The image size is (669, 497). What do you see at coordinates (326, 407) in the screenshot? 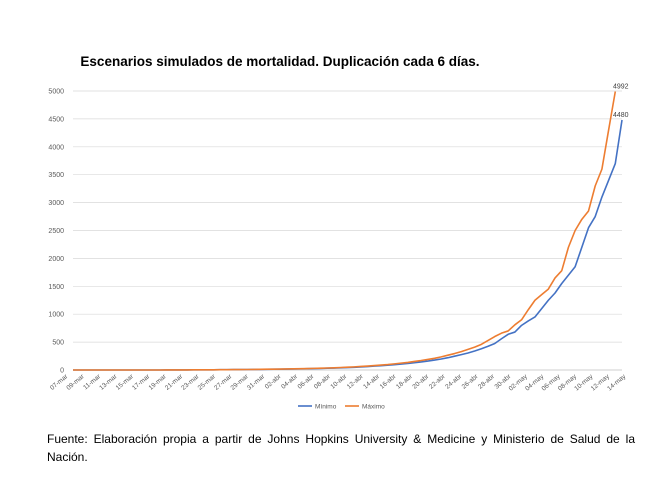
I see `legend-label: Mínimo` at bounding box center [326, 407].